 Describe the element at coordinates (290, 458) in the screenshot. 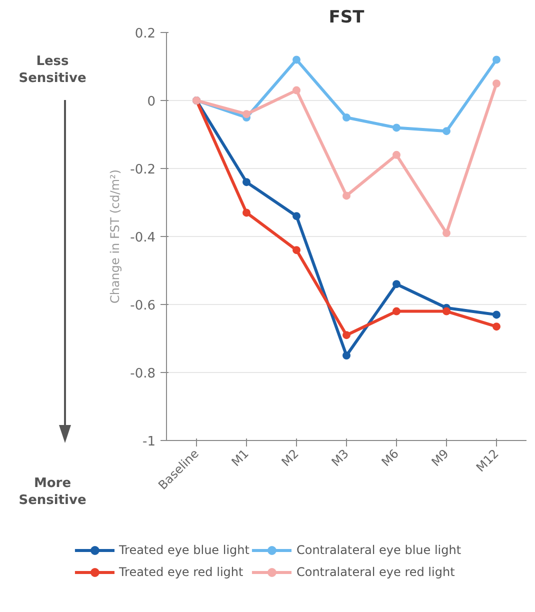

I see `x-tick-label: M2` at that location.